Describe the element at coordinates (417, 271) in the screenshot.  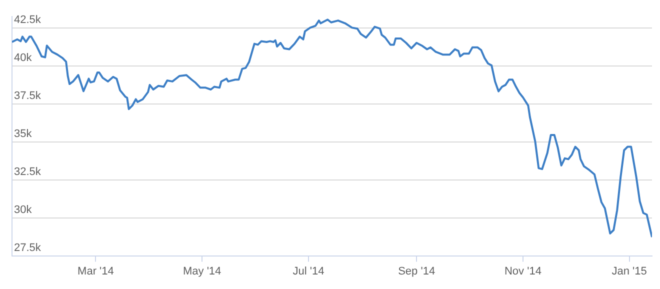
I see `x-tick-label: Sep '14` at that location.